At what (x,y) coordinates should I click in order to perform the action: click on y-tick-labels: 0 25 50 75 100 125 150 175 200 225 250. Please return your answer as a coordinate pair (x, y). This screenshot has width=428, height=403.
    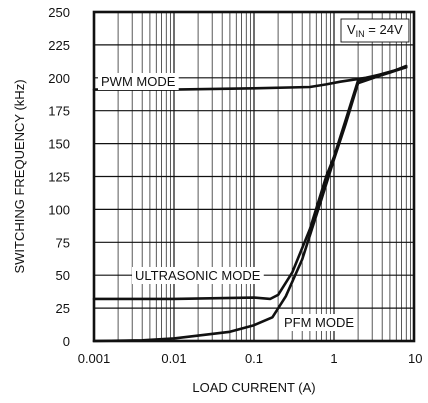
    Looking at the image, I should click on (59, 177).